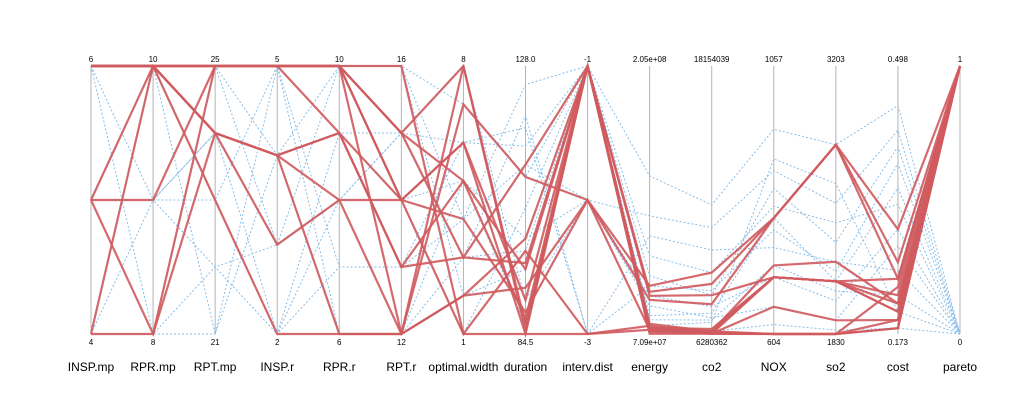  What do you see at coordinates (836, 367) in the screenshot?
I see `axis-title-so2: so2` at bounding box center [836, 367].